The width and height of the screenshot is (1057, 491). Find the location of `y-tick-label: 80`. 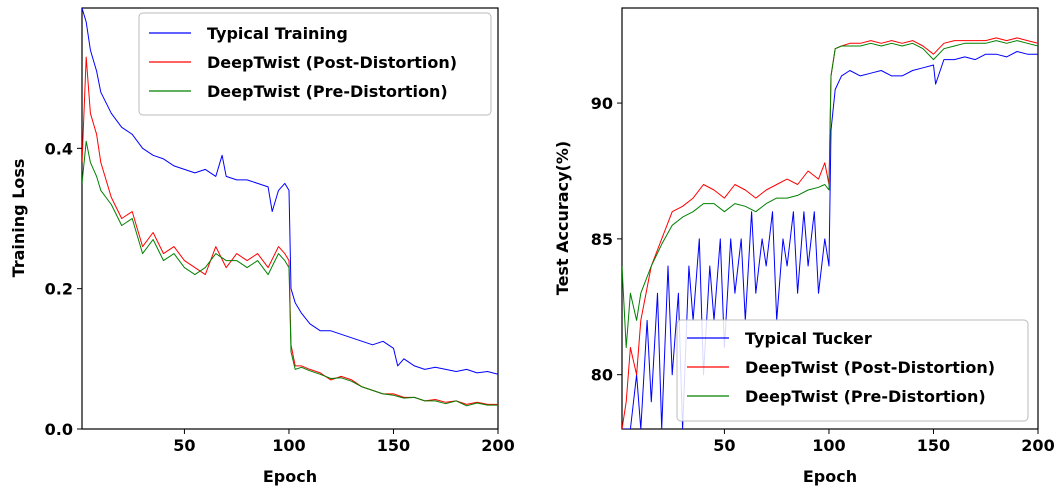

y-tick-label: 80 is located at coordinates (602, 375).